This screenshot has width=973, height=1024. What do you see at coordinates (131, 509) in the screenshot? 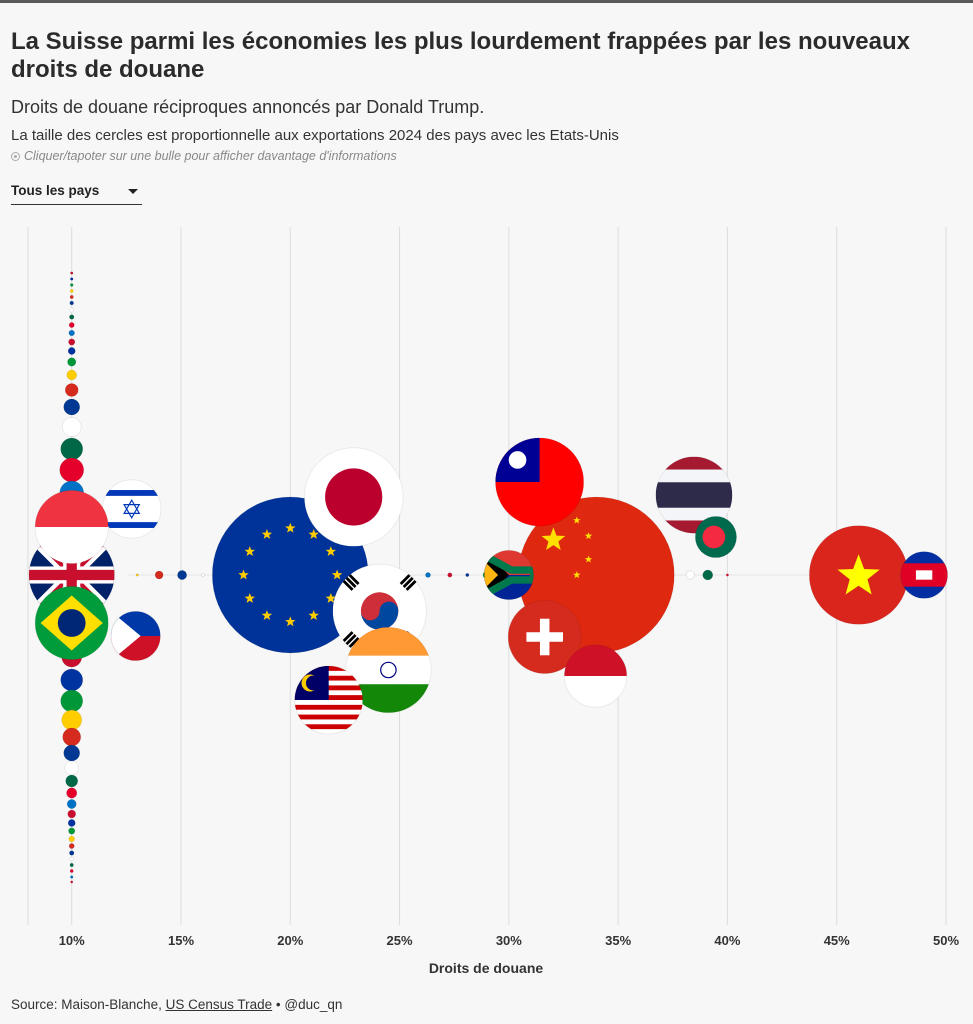
I see `bubble-il` at bounding box center [131, 509].